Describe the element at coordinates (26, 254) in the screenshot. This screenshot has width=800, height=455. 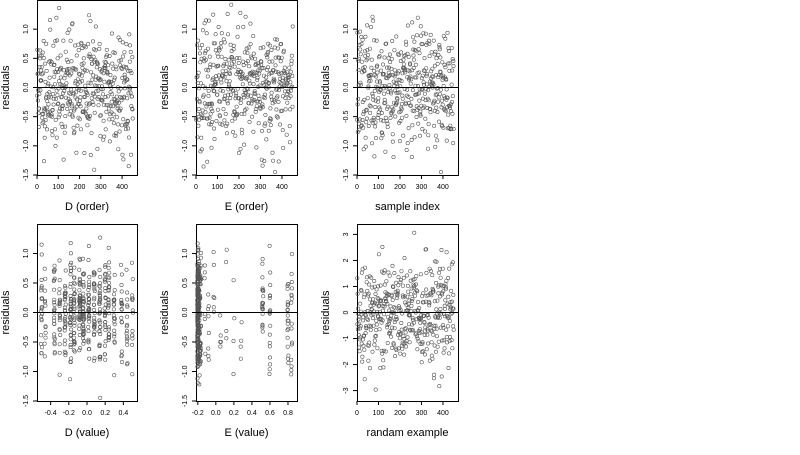
I see `y-tick-label: 1.0` at that location.